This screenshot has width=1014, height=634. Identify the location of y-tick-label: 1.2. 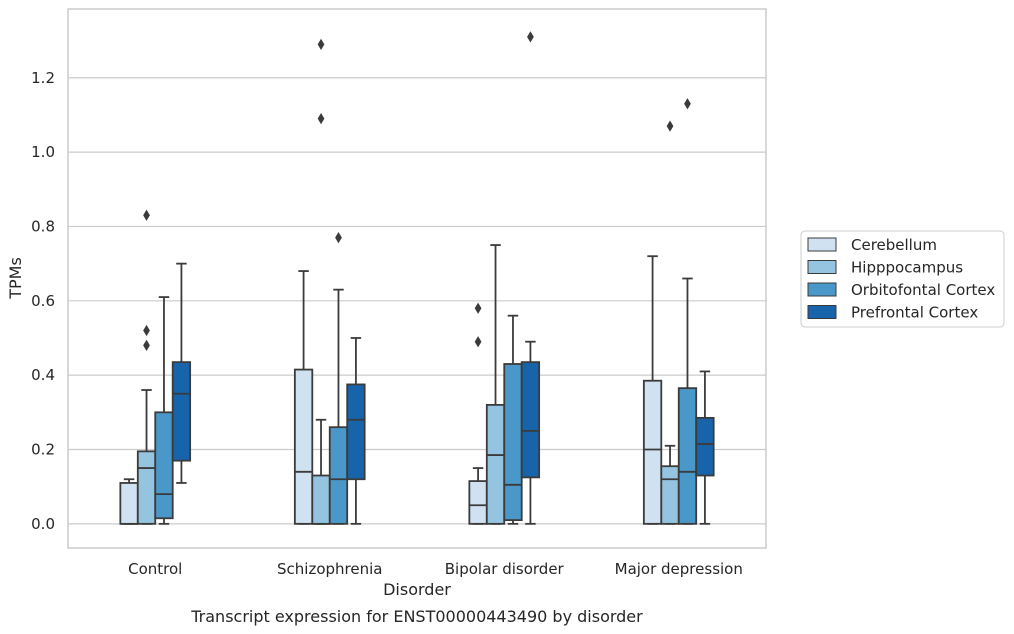
(43, 78).